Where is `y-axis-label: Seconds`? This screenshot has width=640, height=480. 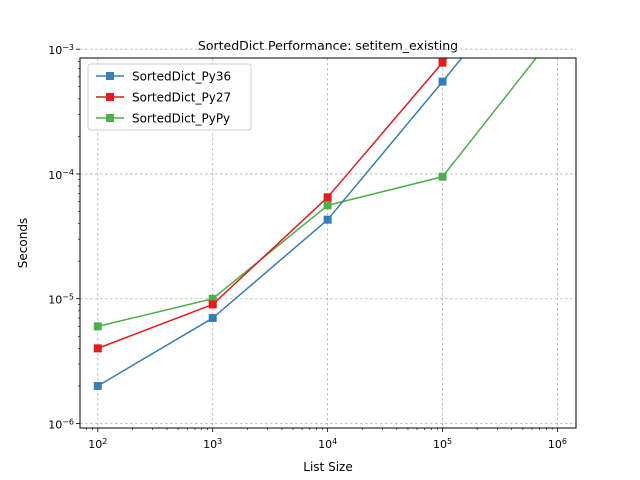
y-axis-label: Seconds is located at coordinates (23, 243).